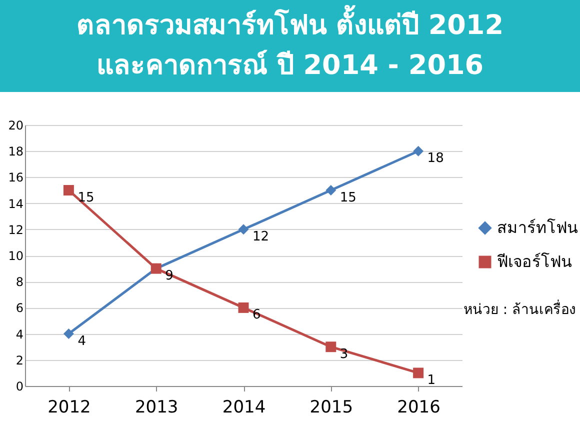  Describe the element at coordinates (537, 227) in the screenshot. I see `legend-label: สมาร์ทโฟน` at that location.